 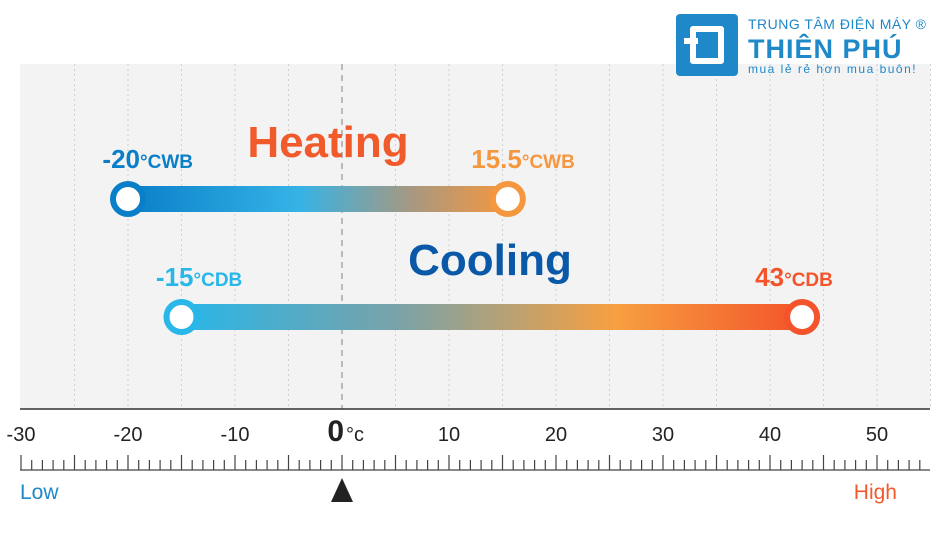 I want to click on tick-label-zero: 0, so click(x=335, y=431).